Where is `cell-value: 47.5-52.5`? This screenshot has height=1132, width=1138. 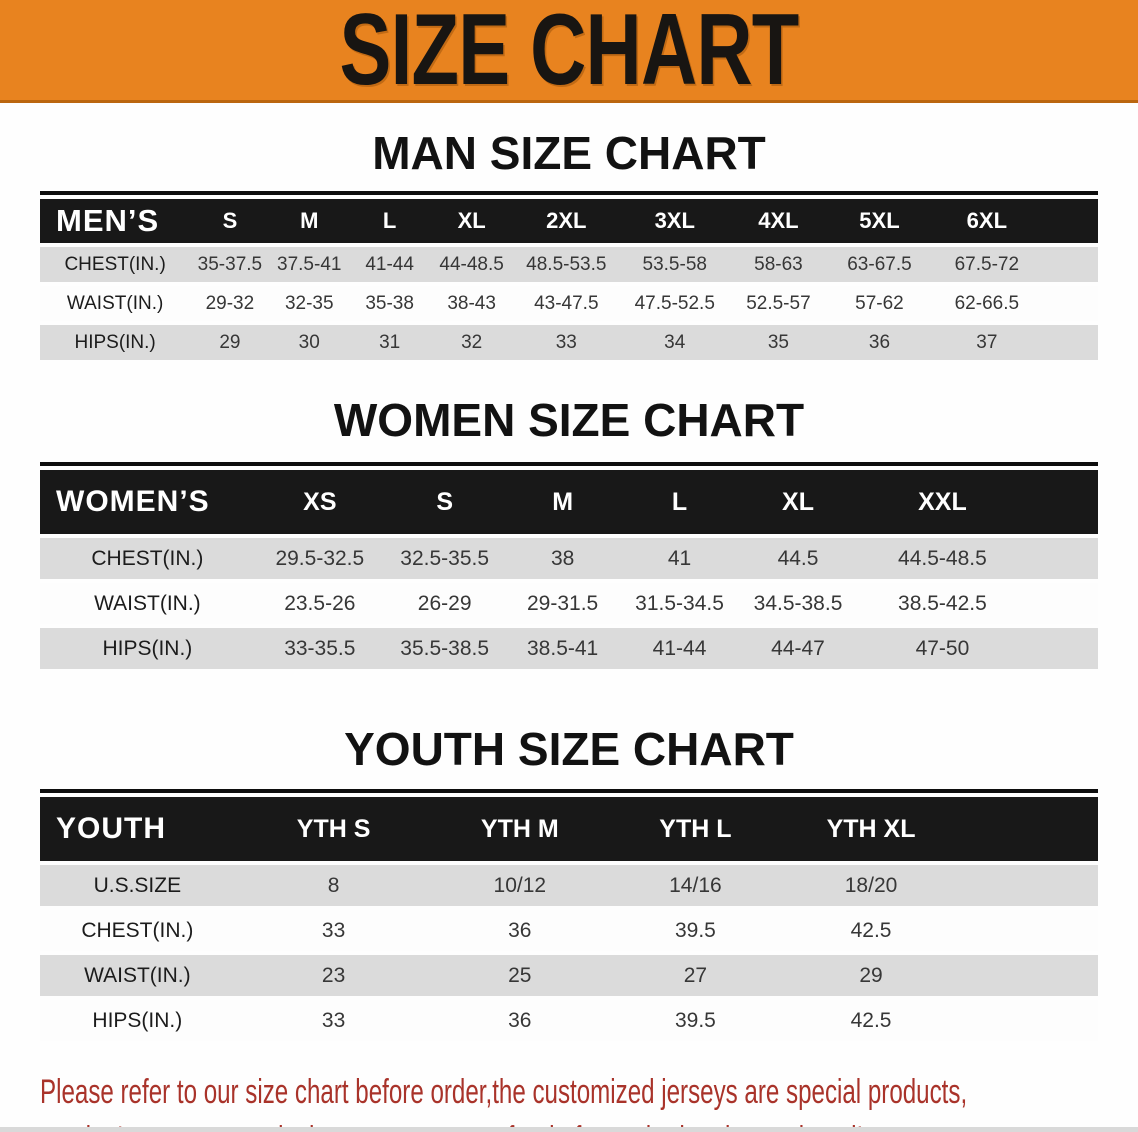 cell-value: 47.5-52.5 is located at coordinates (674, 303).